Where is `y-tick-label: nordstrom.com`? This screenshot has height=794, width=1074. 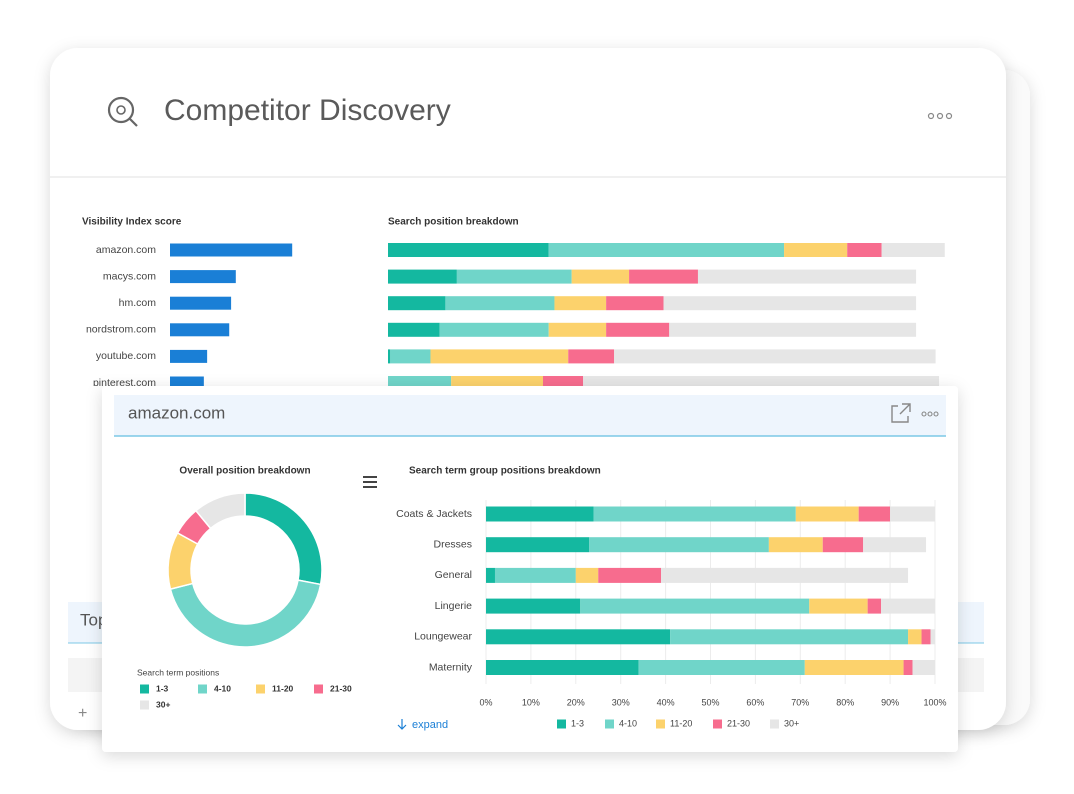 y-tick-label: nordstrom.com is located at coordinates (121, 330).